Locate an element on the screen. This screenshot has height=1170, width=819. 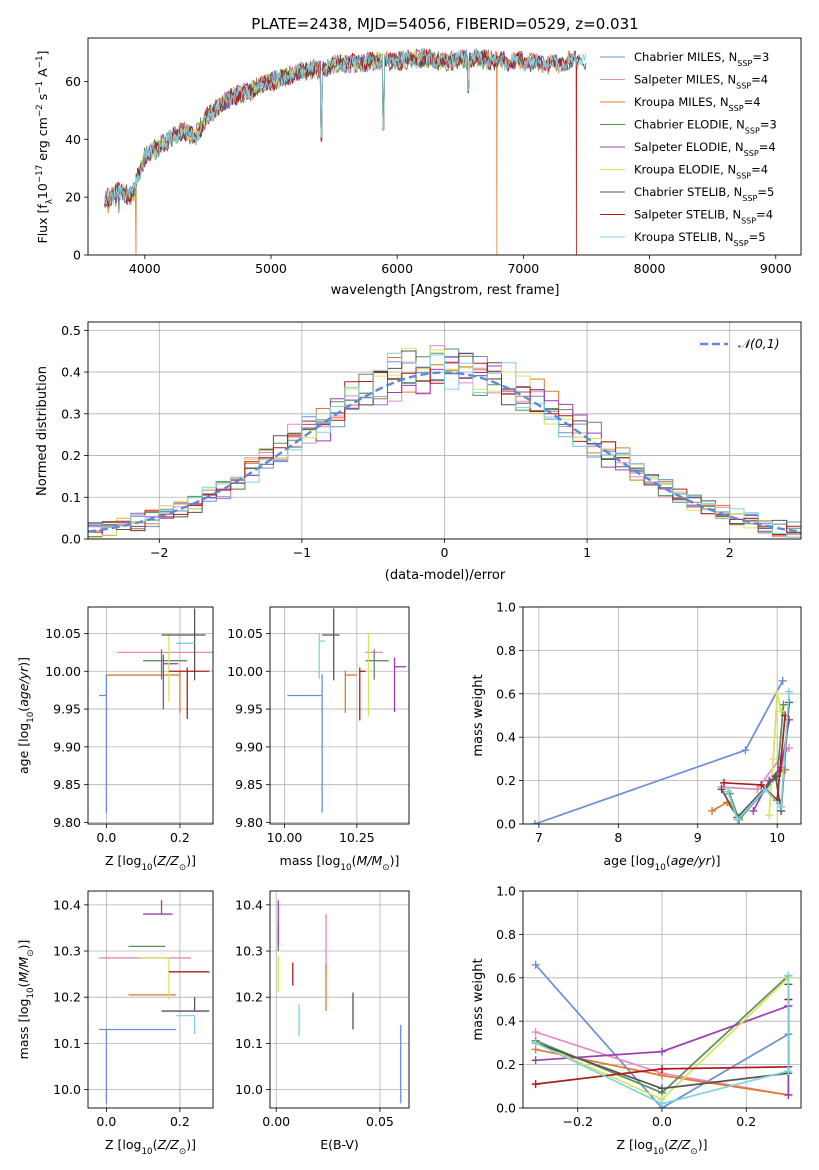
y-tick-label: 1.0 is located at coordinates (506, 607).